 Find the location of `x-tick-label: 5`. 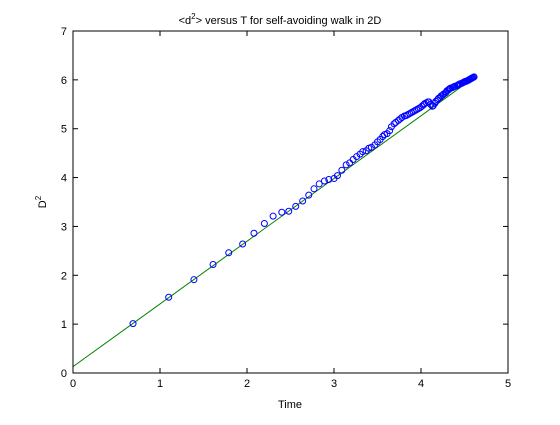

x-tick-label: 5 is located at coordinates (508, 384).